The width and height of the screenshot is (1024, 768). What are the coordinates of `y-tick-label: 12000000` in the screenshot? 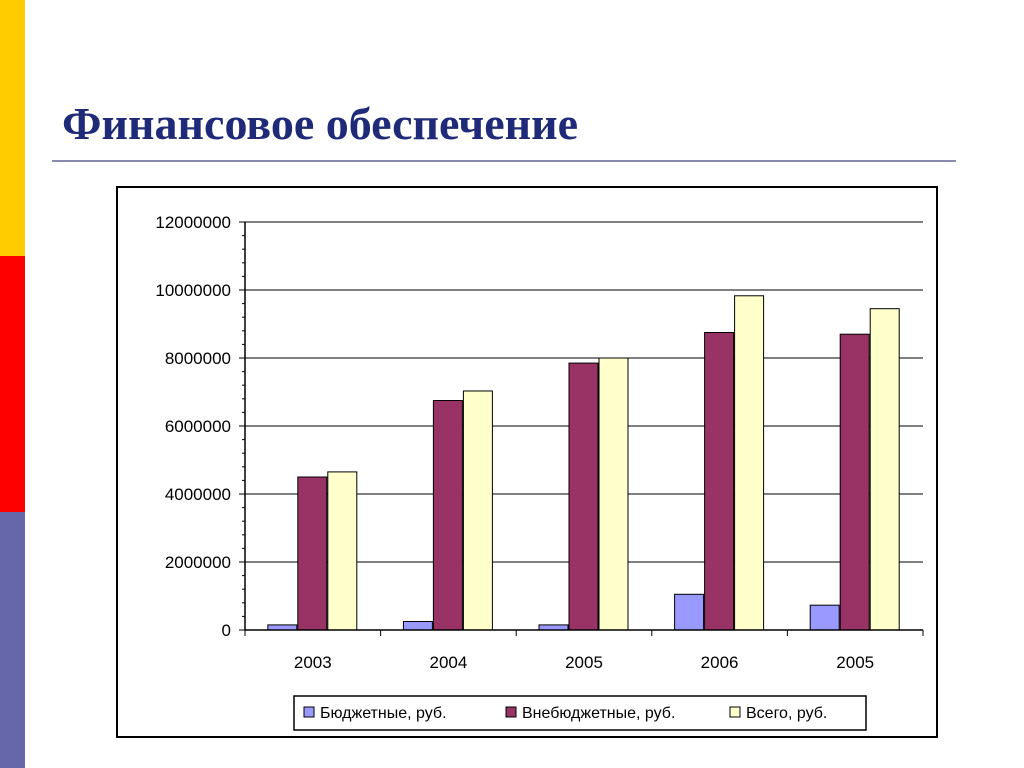 It's located at (193, 222).